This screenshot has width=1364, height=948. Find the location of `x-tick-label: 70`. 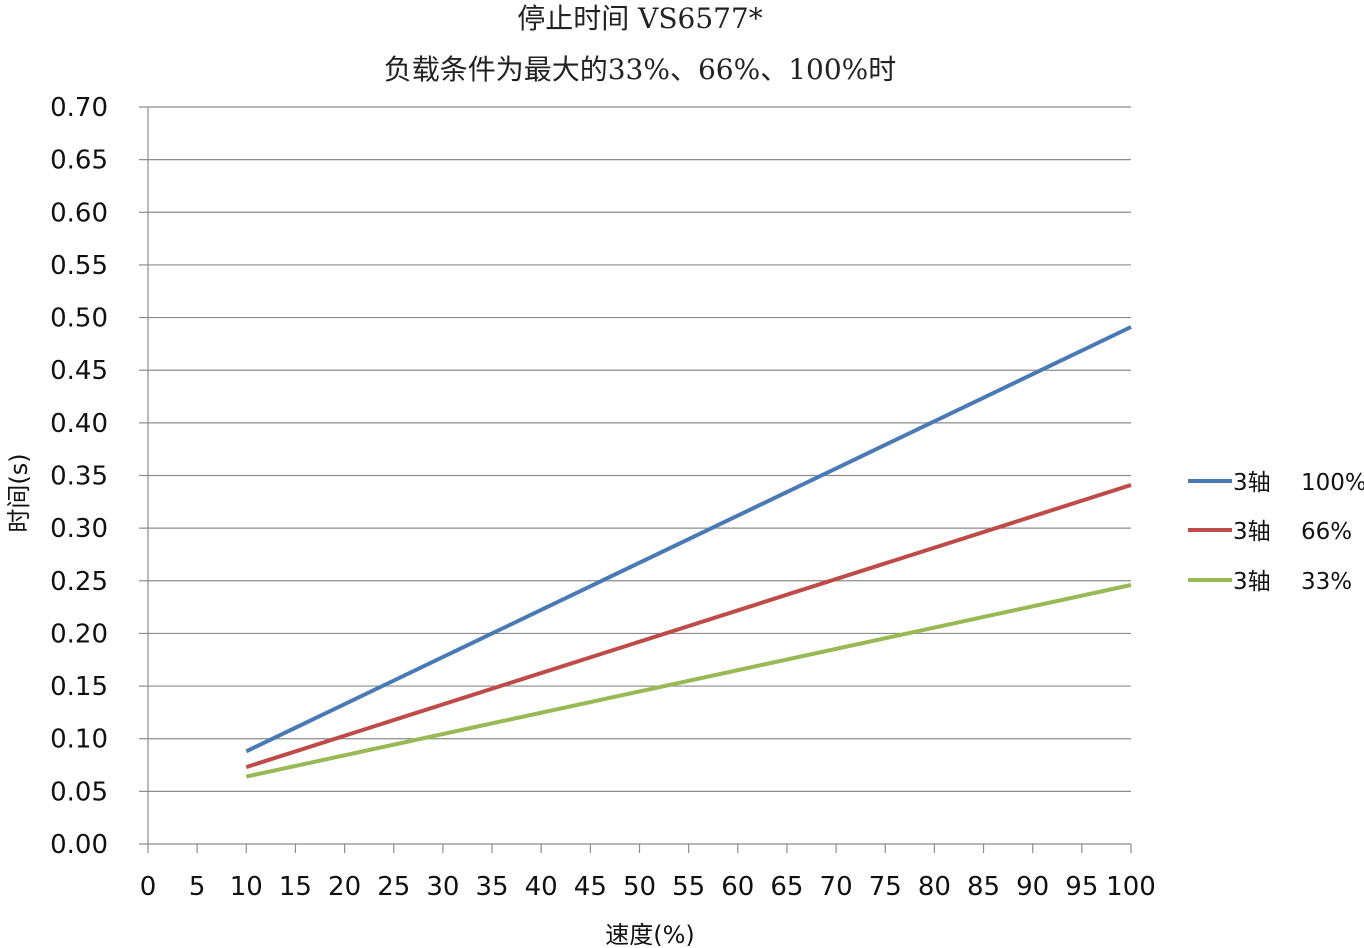

x-tick-label: 70 is located at coordinates (836, 887).